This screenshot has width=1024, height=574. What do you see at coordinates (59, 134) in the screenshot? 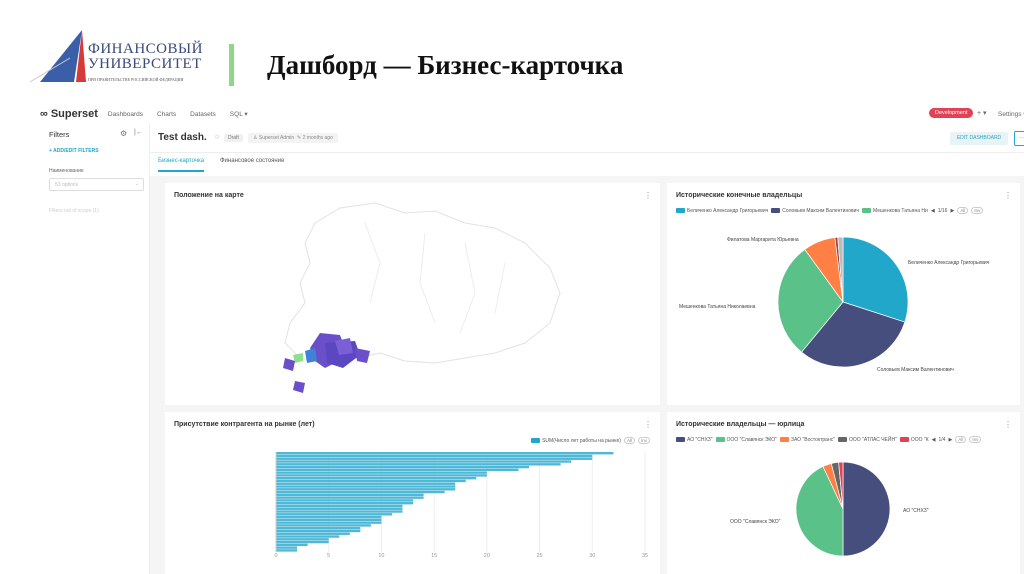
I see `filters-title: Filters` at bounding box center [59, 134].